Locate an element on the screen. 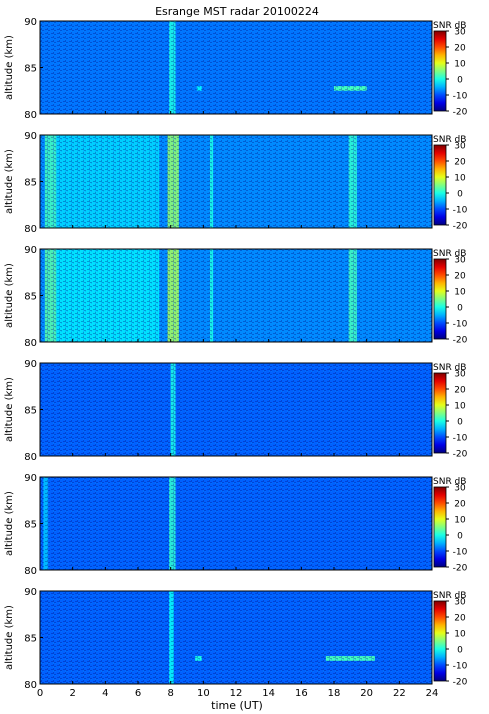 The width and height of the screenshot is (489, 714). x-tick-label: 6 is located at coordinates (138, 693).